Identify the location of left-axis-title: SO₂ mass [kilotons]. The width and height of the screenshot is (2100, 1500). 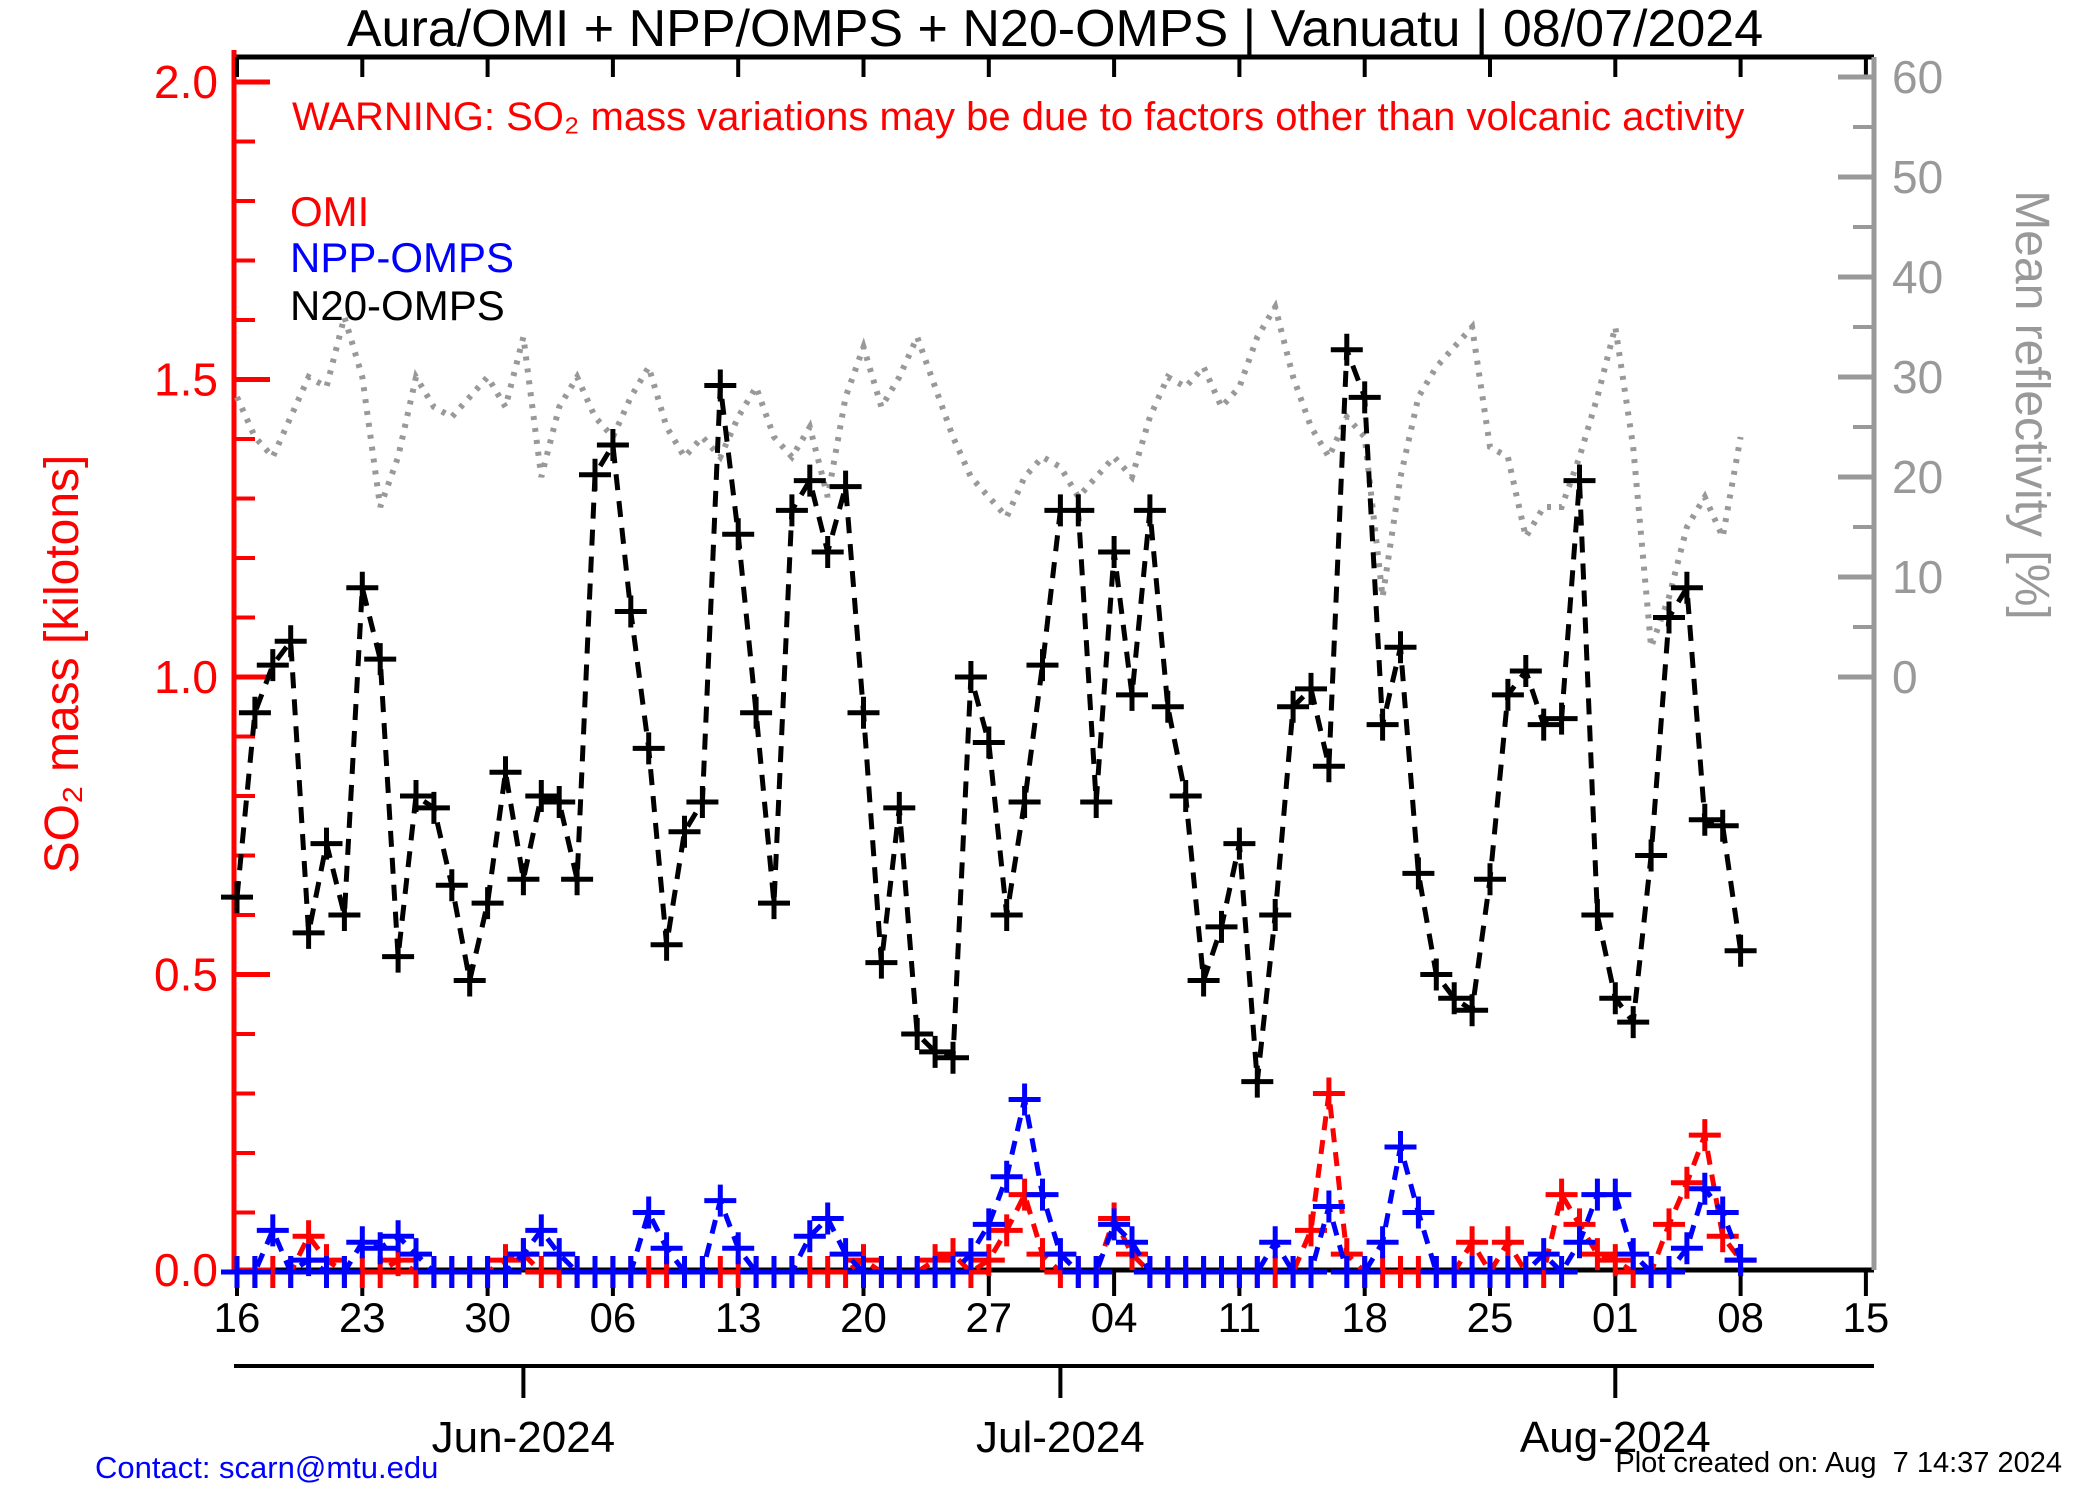
(62, 664).